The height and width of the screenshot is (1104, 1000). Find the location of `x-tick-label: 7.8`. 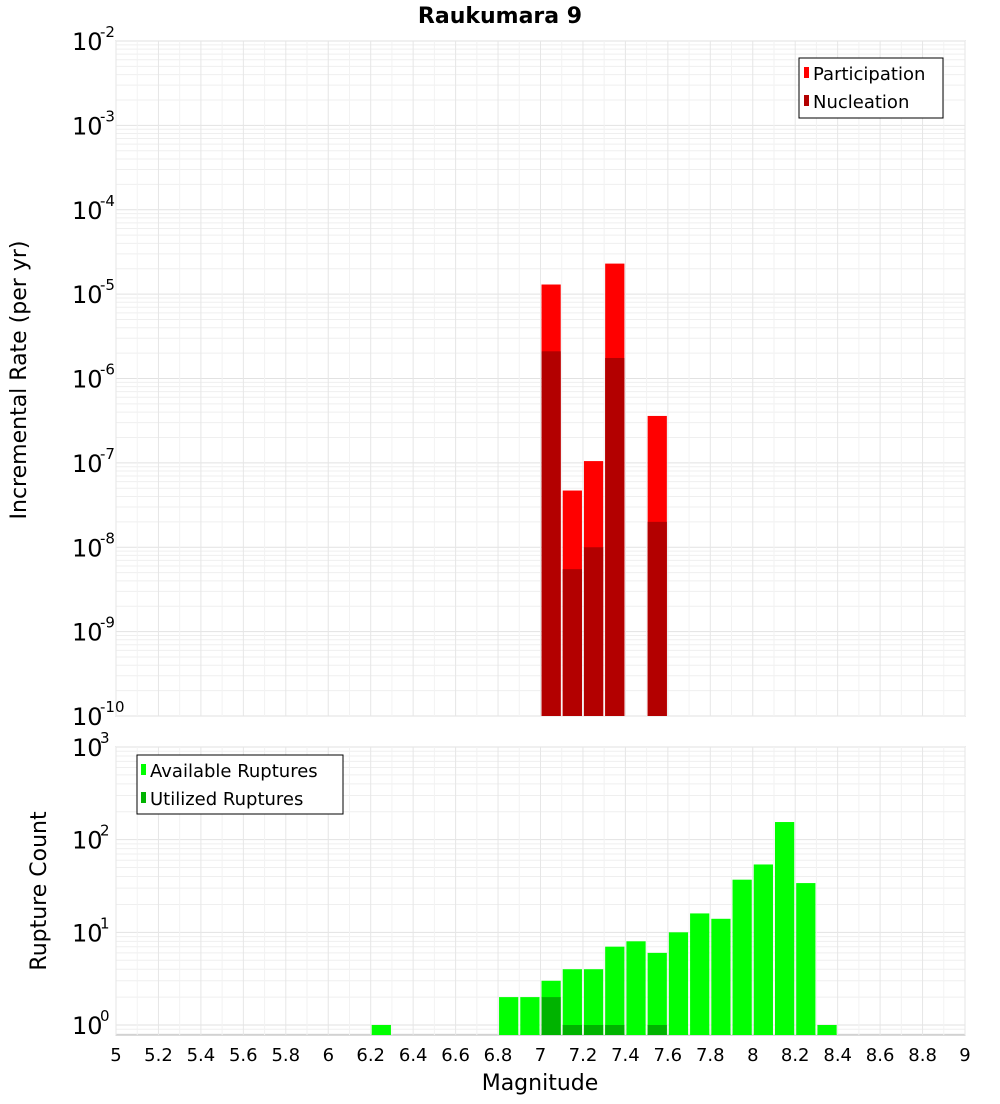

x-tick-label: 7.8 is located at coordinates (710, 1055).